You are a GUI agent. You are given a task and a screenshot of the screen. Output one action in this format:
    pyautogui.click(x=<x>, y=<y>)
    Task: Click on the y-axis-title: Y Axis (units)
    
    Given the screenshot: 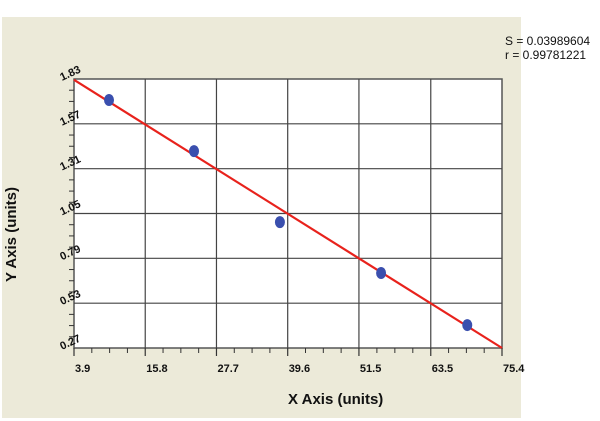 What is the action you would take?
    pyautogui.click(x=11, y=234)
    